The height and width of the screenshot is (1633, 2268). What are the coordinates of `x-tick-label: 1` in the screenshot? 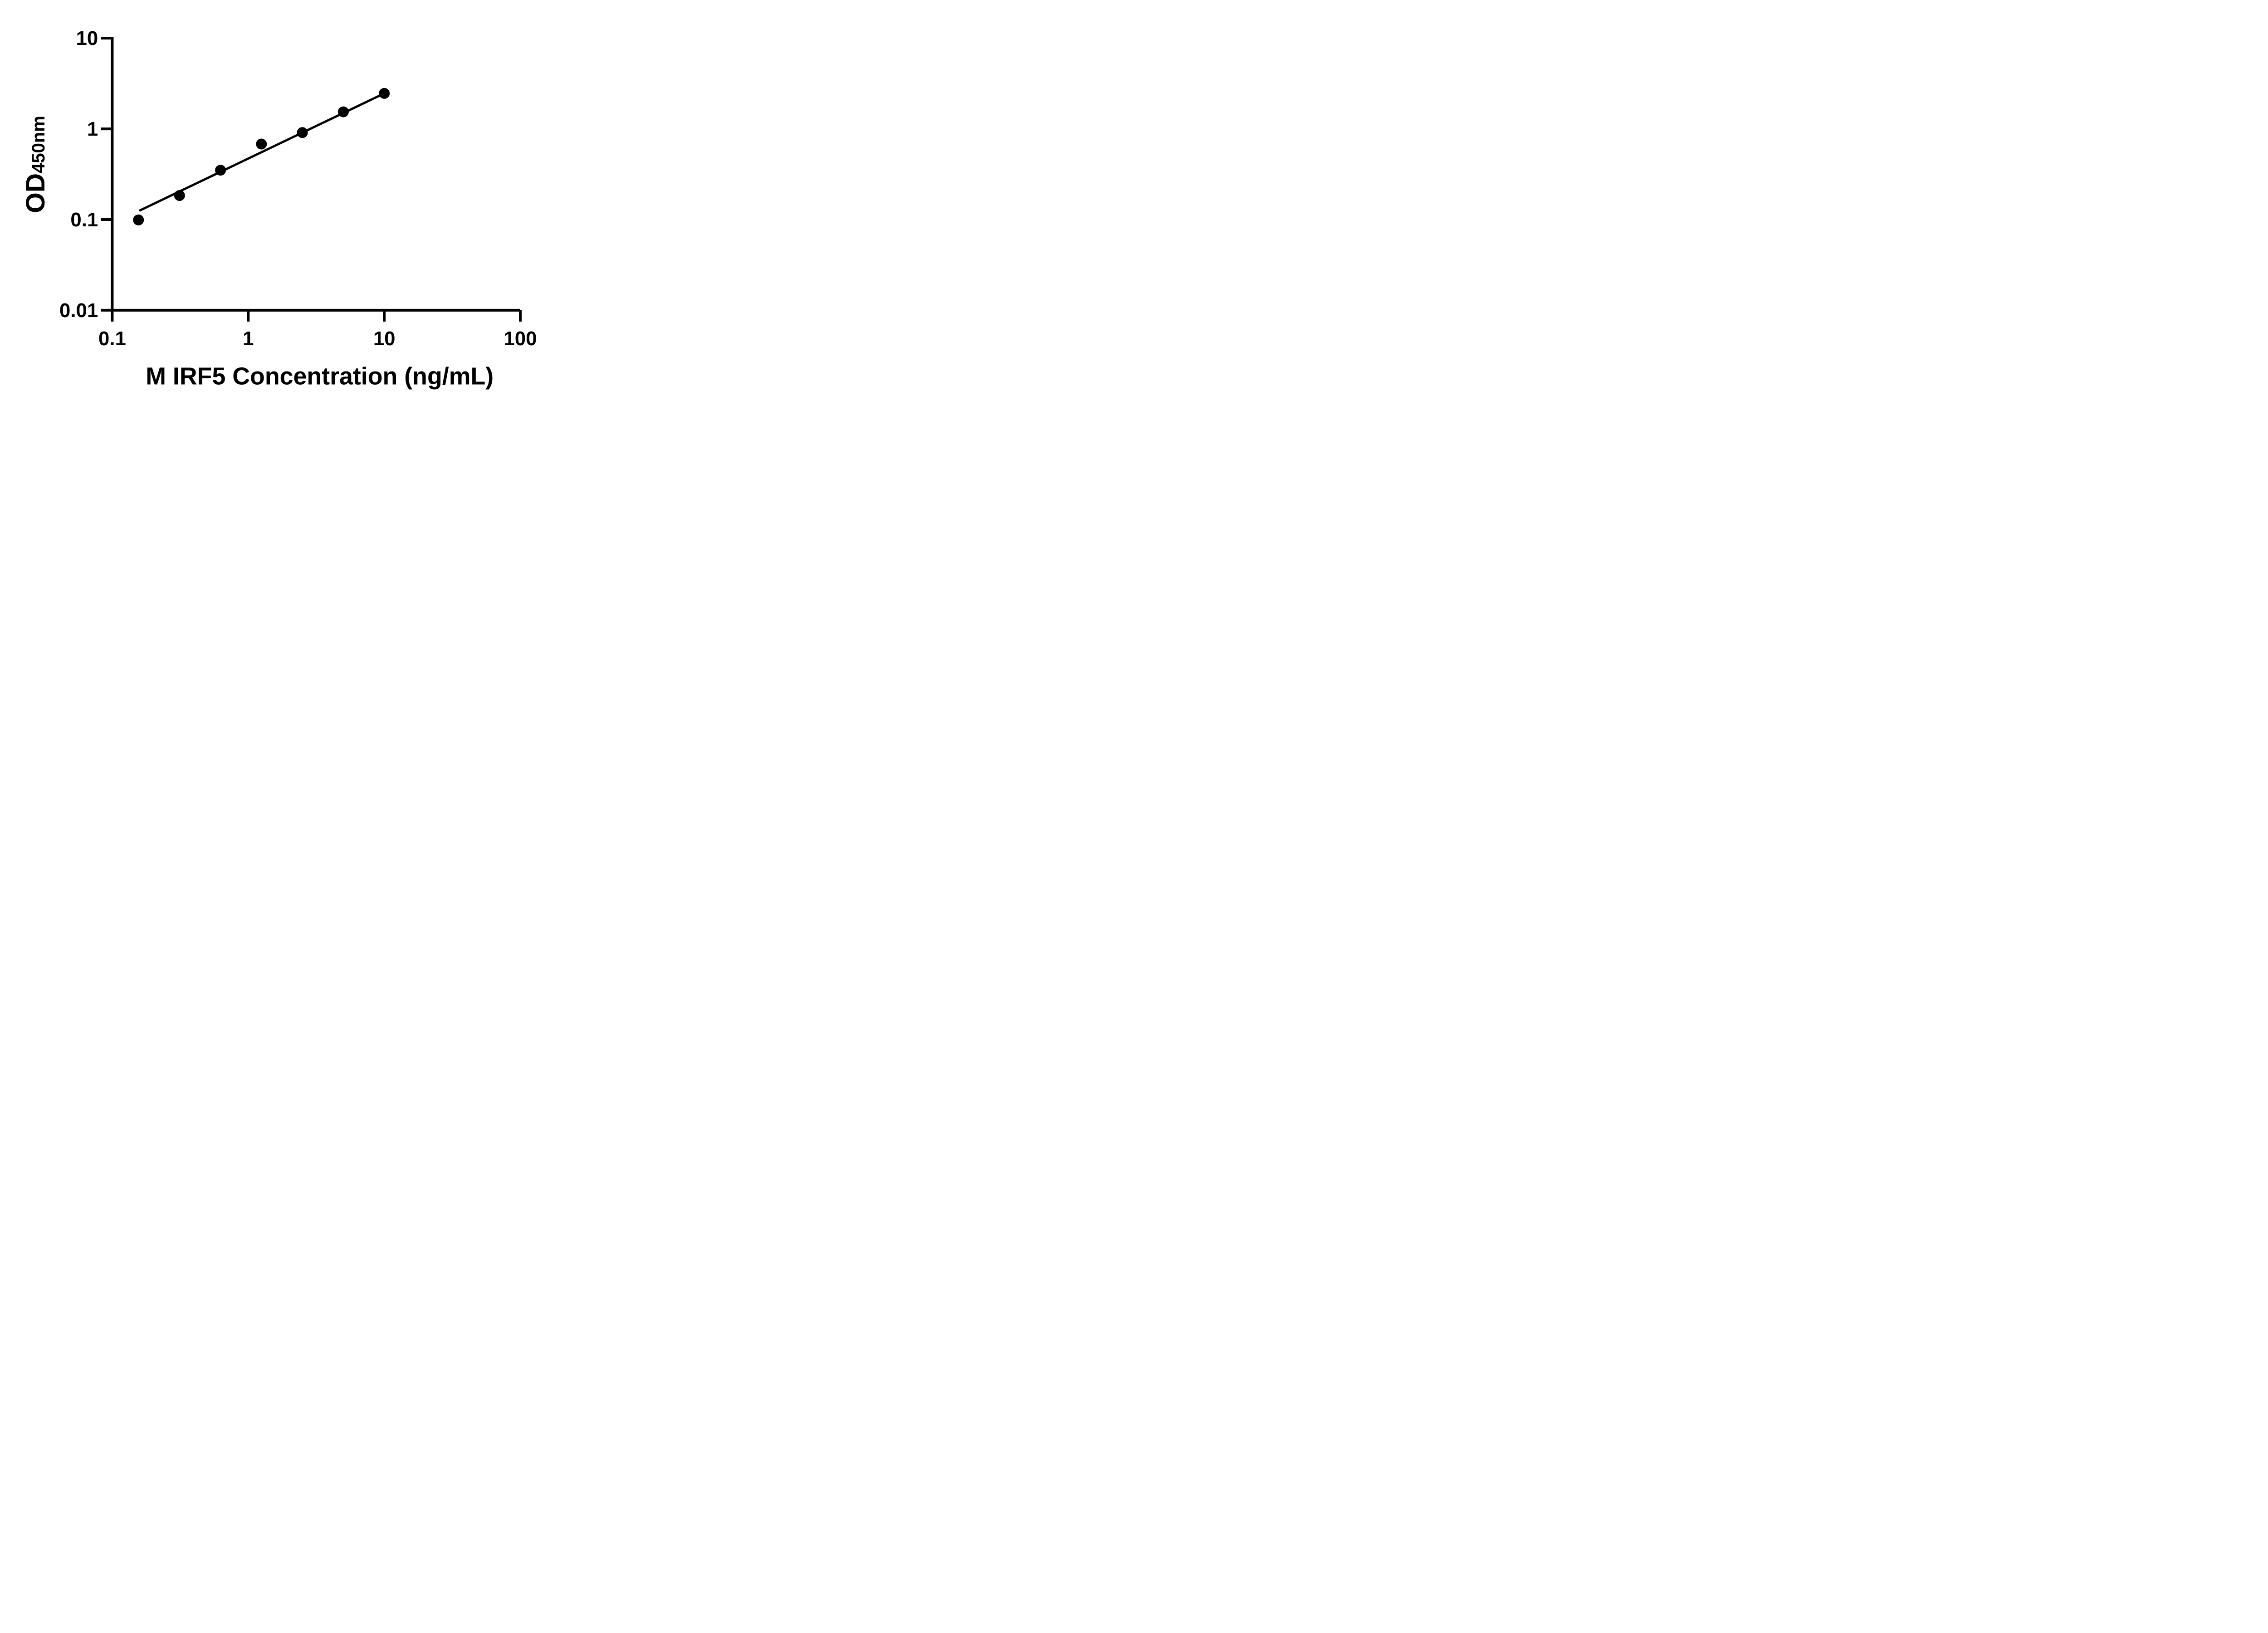 It's located at (249, 339).